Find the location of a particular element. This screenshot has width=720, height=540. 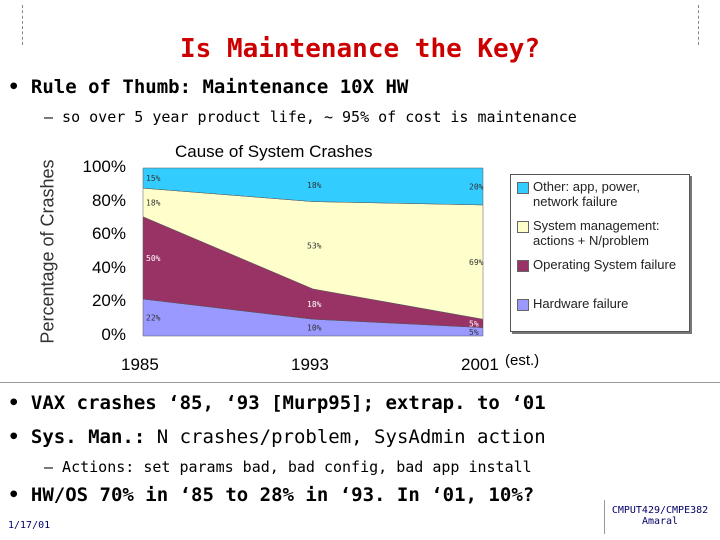

point-label-3-1: 18% is located at coordinates (314, 185).